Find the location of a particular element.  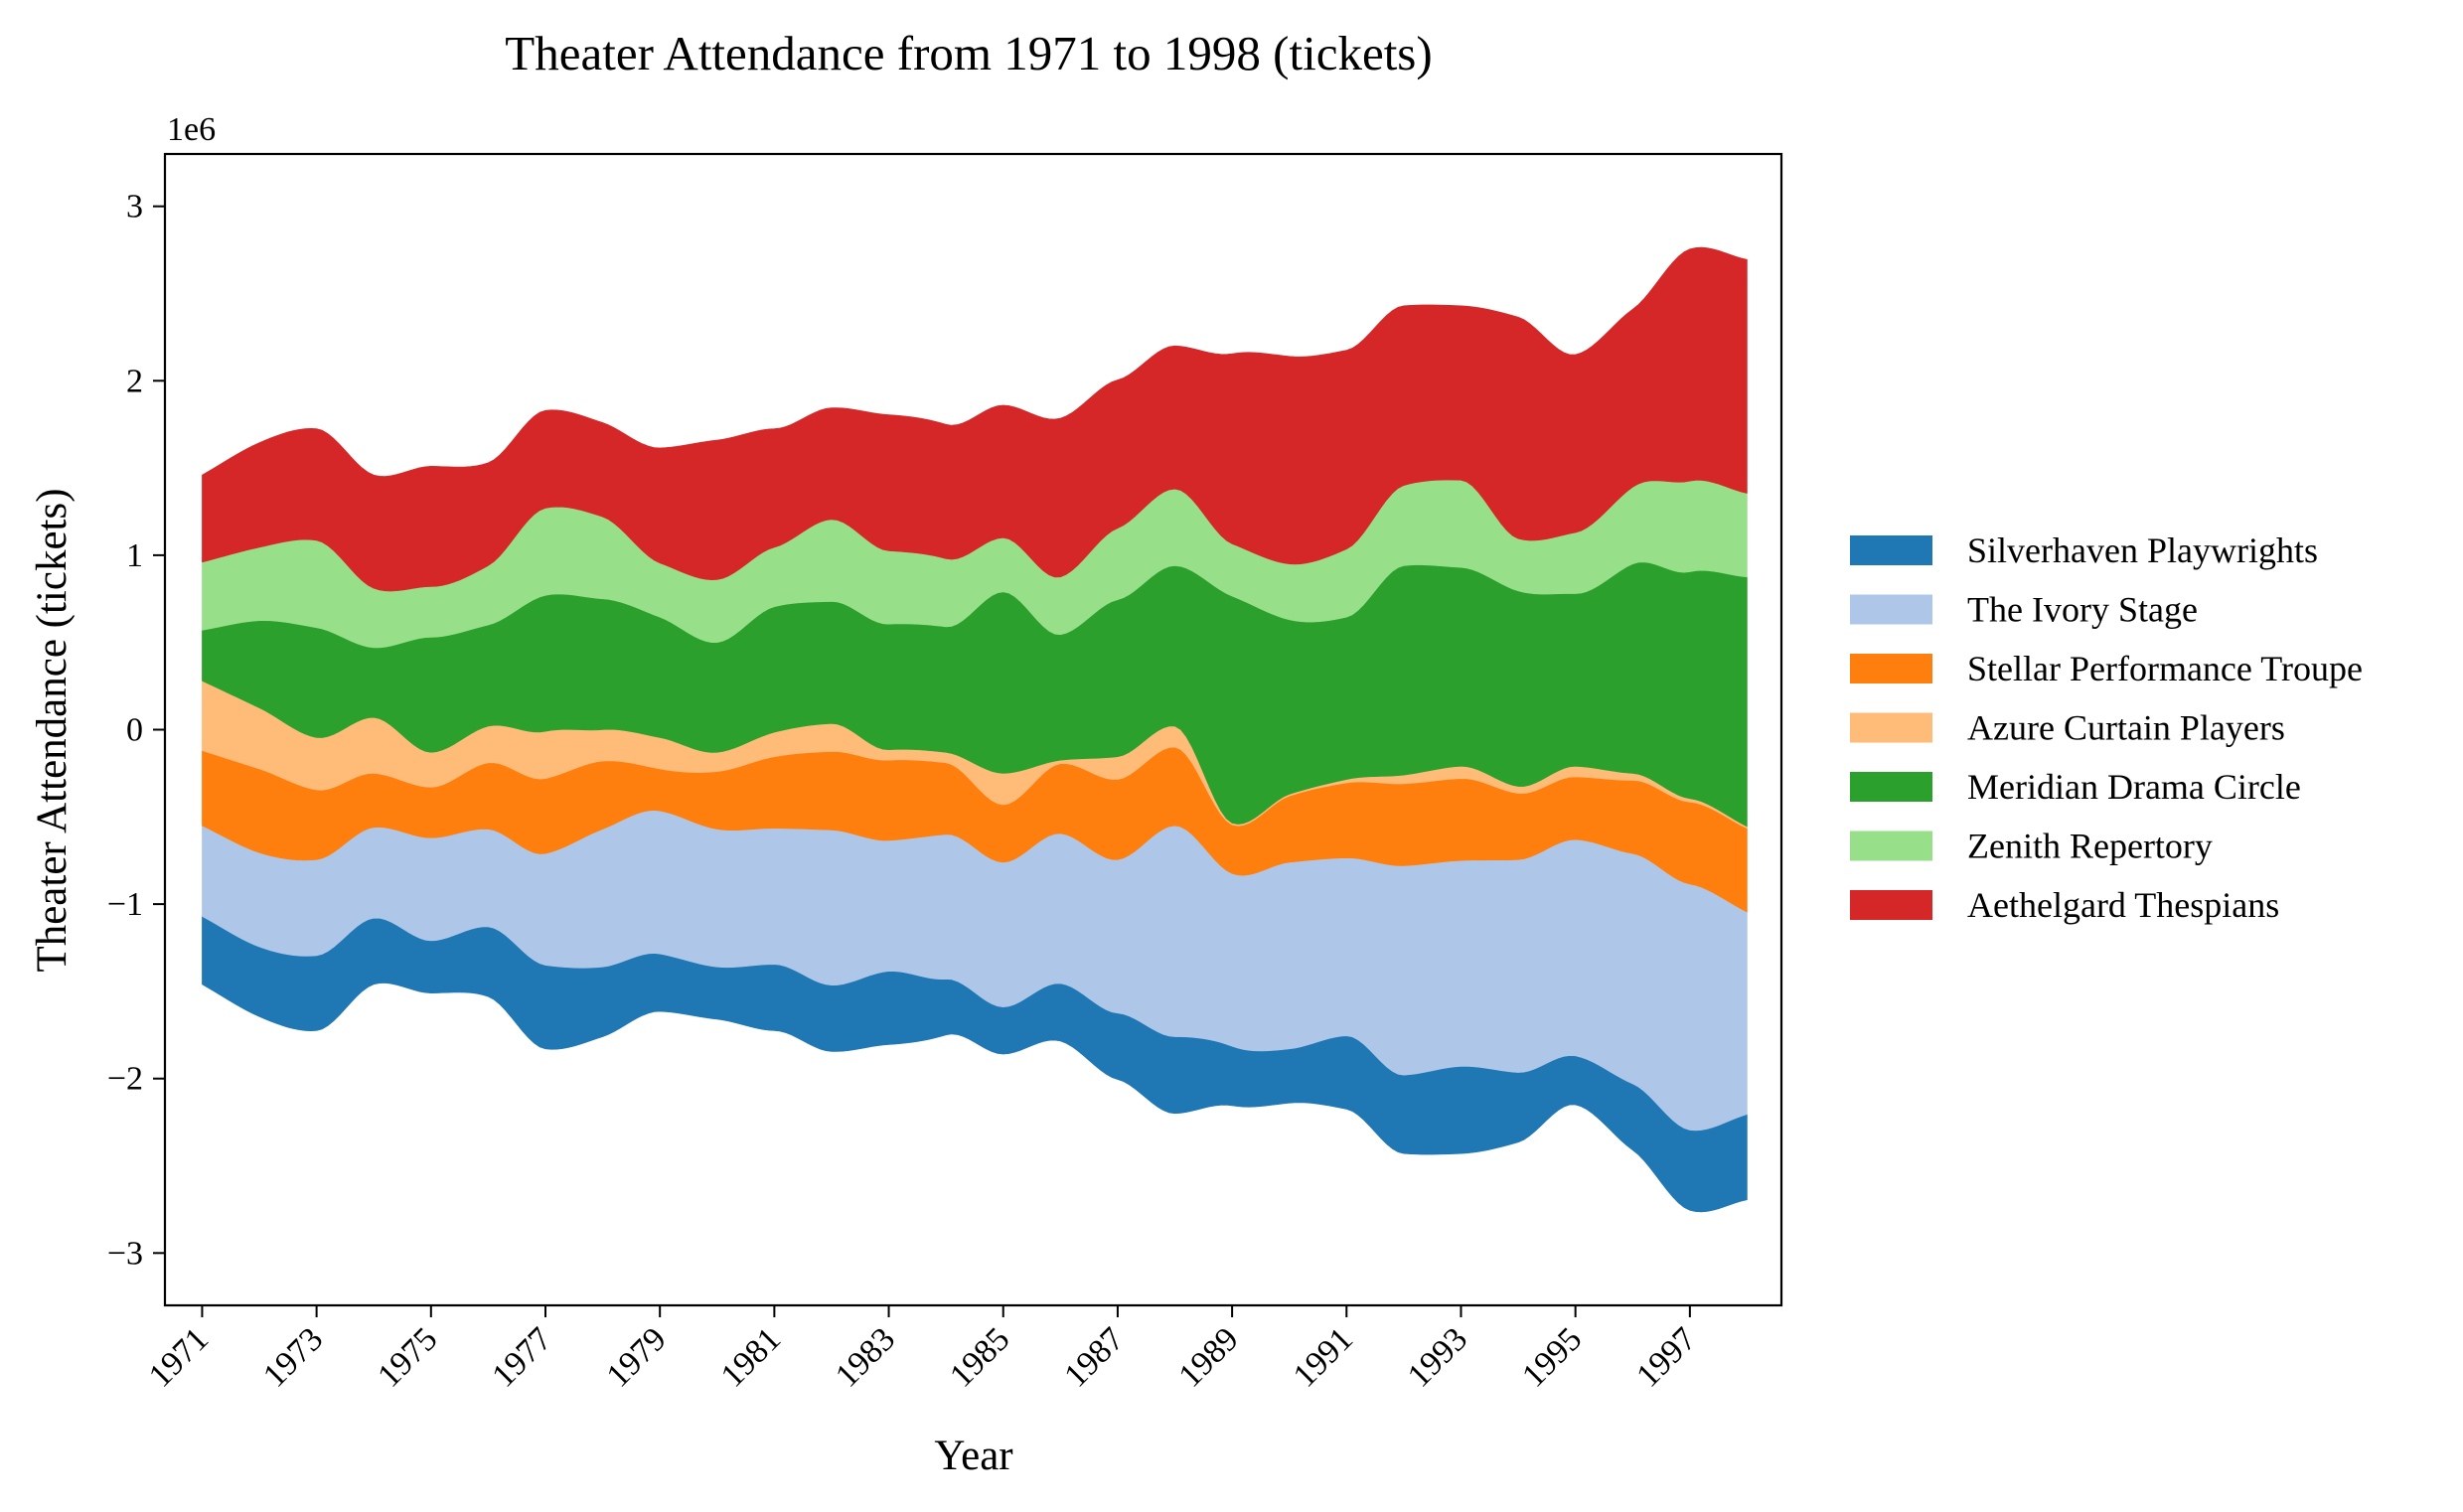

y-tick-label: 2 is located at coordinates (134, 381).